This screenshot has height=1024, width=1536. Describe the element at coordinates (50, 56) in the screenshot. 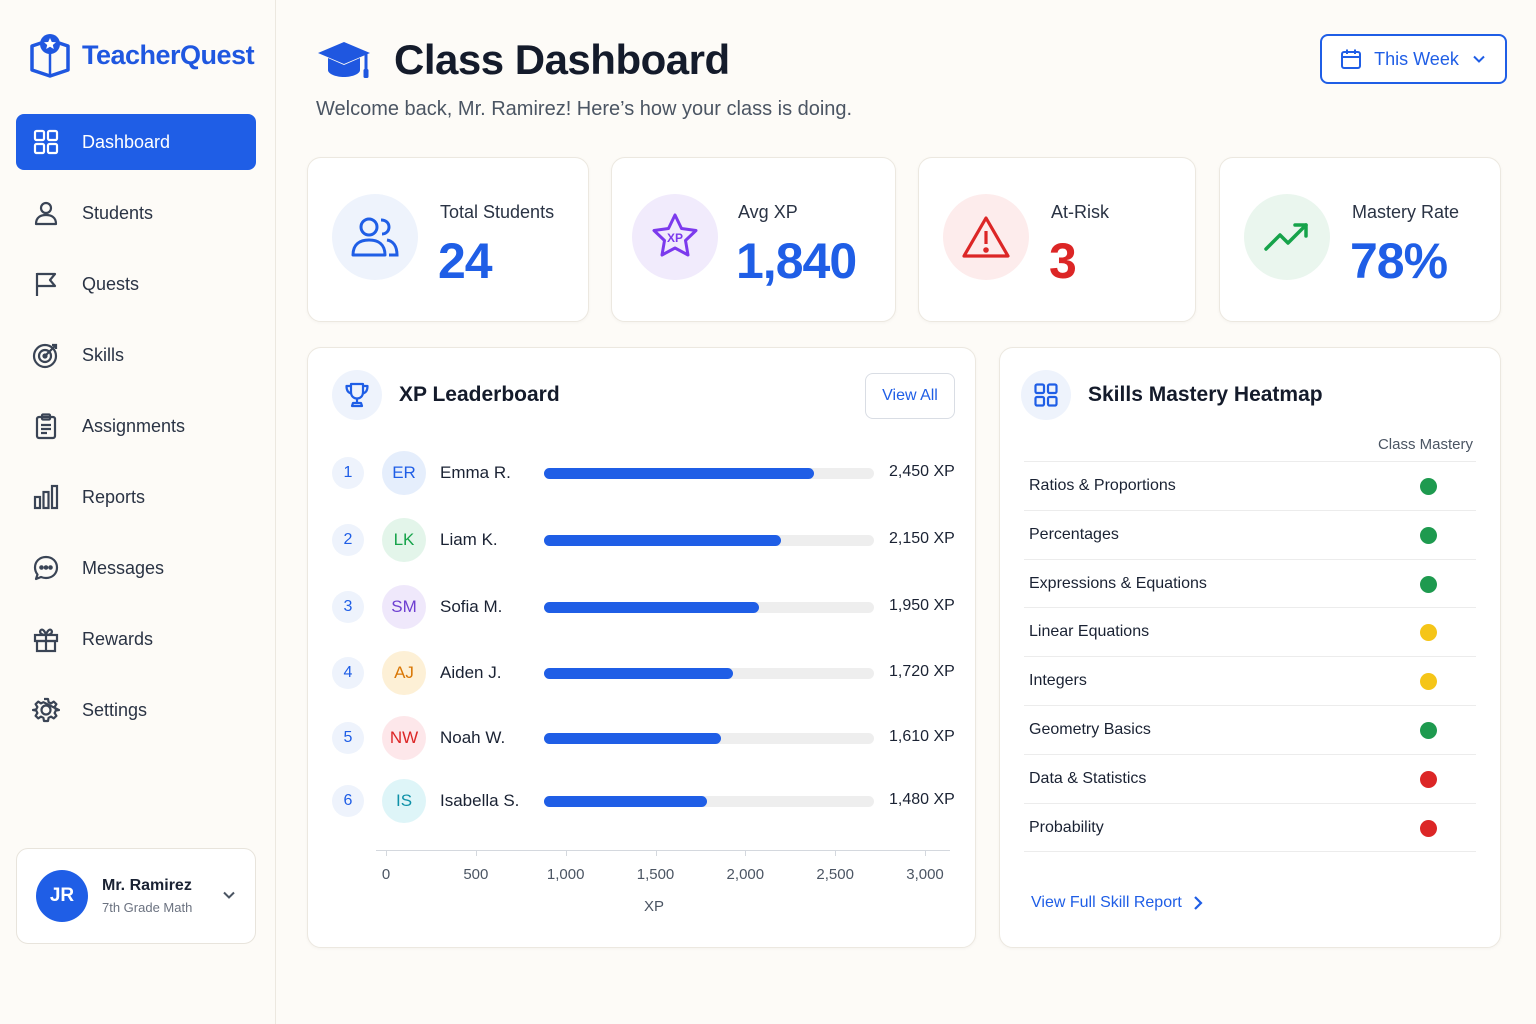

I see `logo-icon` at that location.